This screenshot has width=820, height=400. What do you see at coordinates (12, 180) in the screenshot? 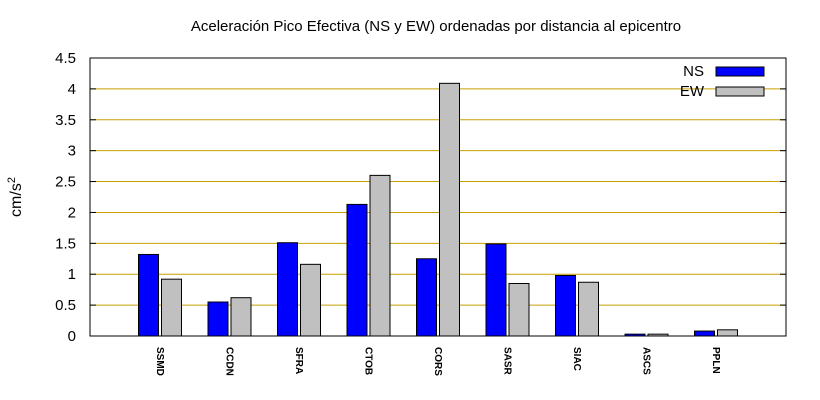
I see `y-axis-label-superscript: 2` at bounding box center [12, 180].